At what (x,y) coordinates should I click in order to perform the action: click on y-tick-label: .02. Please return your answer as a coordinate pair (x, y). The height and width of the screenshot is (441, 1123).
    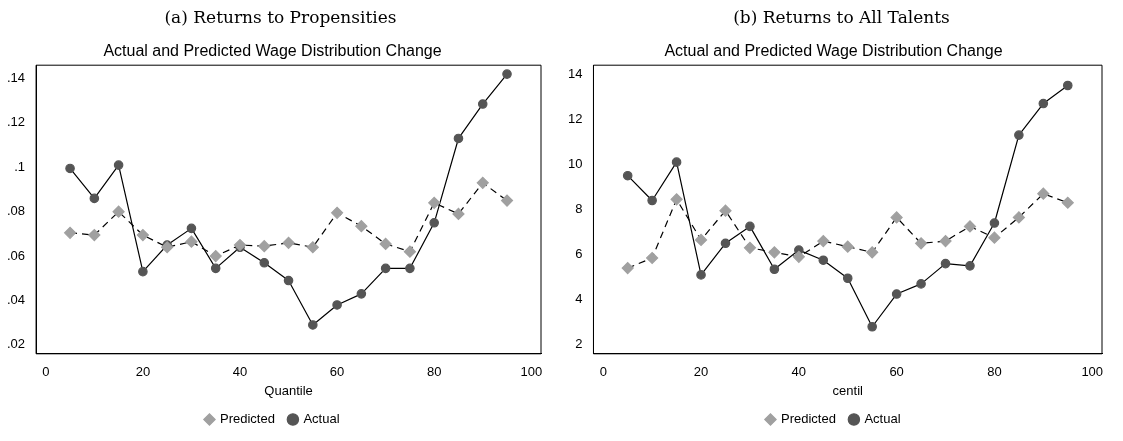
    Looking at the image, I should click on (16, 344).